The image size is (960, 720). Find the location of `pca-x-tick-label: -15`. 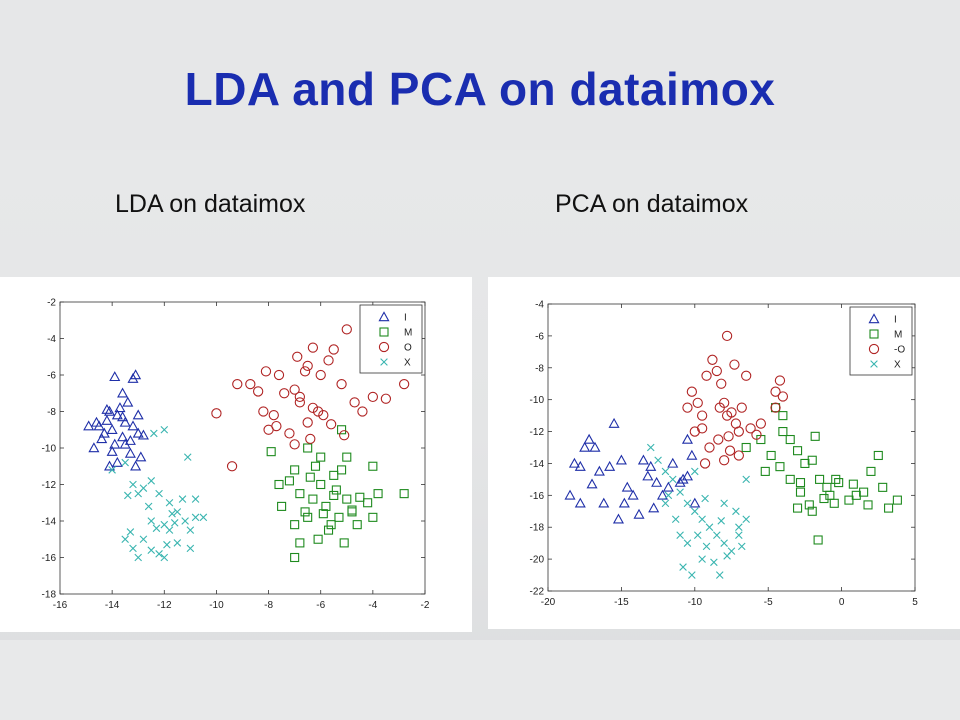

pca-x-tick-label: -15 is located at coordinates (621, 602).